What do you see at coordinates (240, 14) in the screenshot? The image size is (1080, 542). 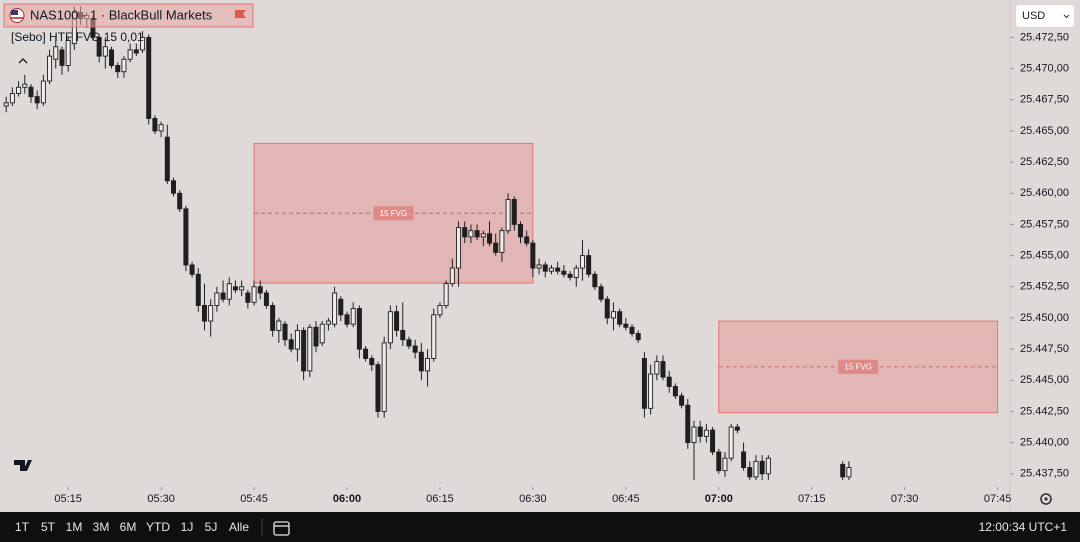 I see `flag-marker` at bounding box center [240, 14].